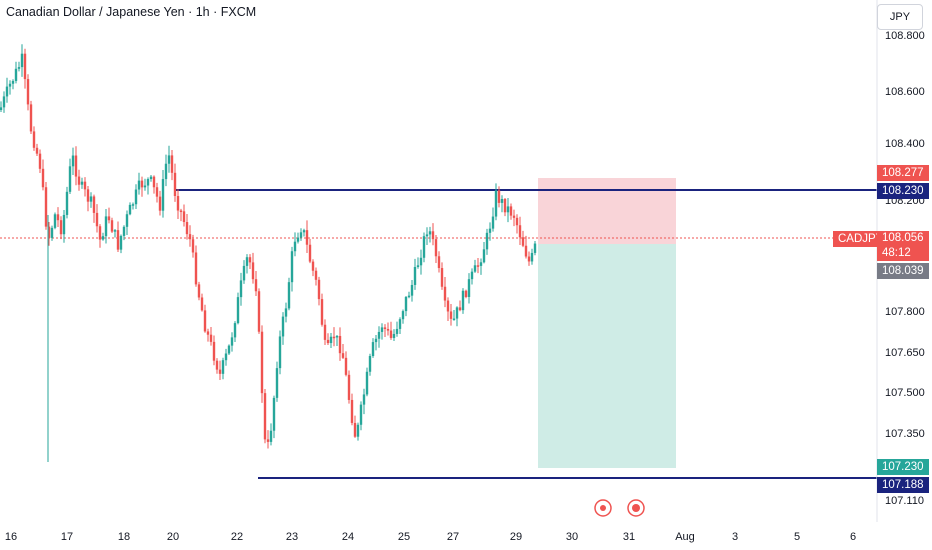 This screenshot has width=932, height=550. I want to click on x-tick-label: 29, so click(516, 537).